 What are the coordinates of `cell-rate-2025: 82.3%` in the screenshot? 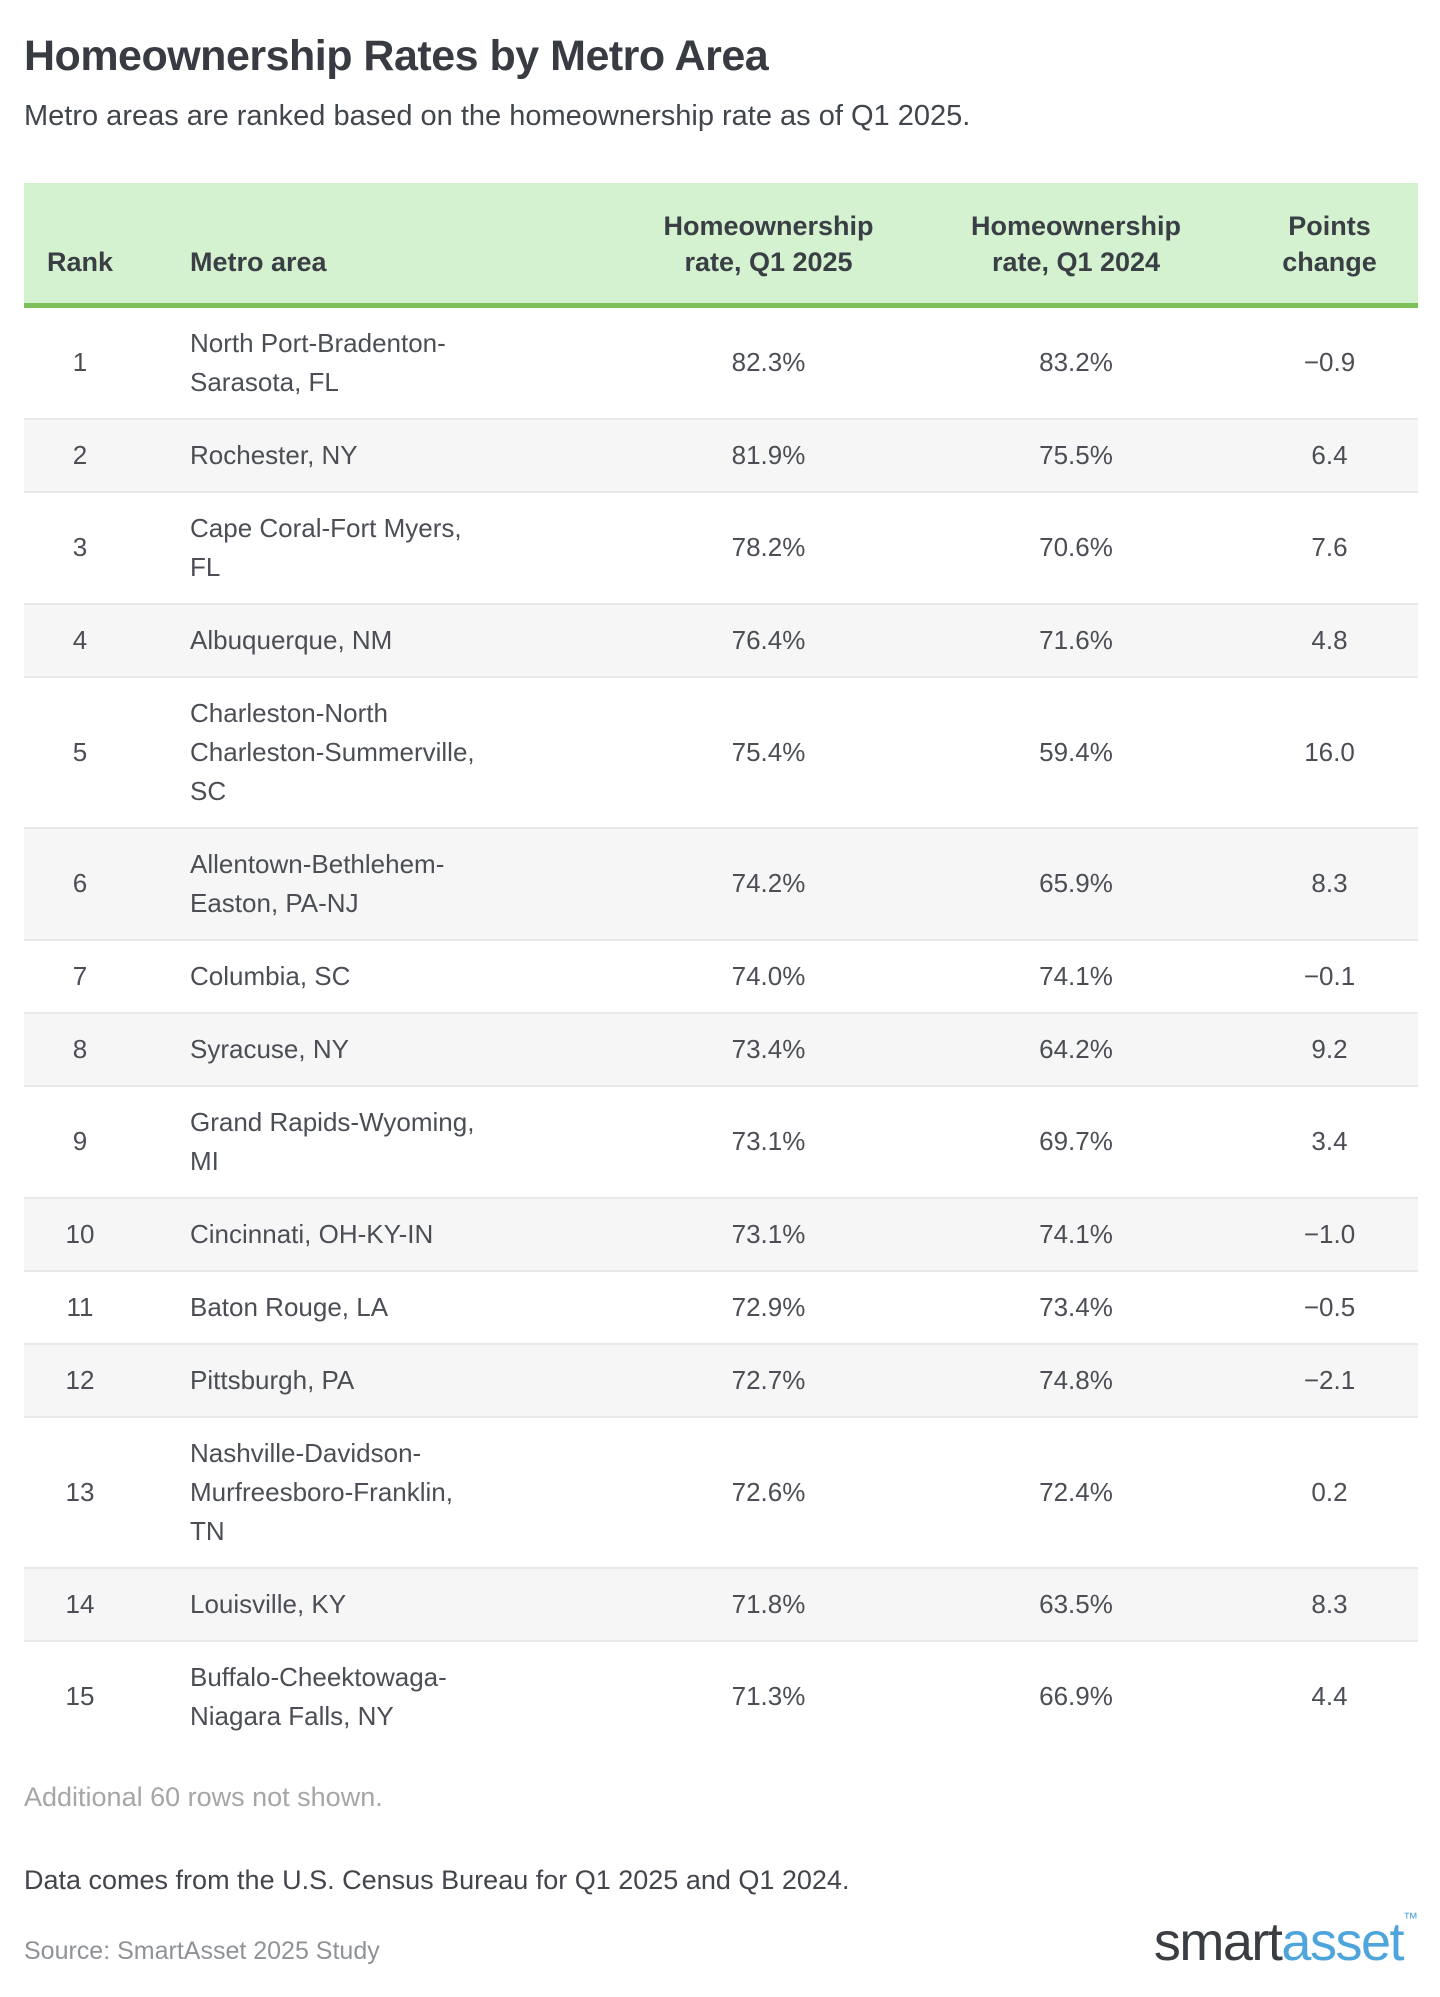 It's located at (768, 362).